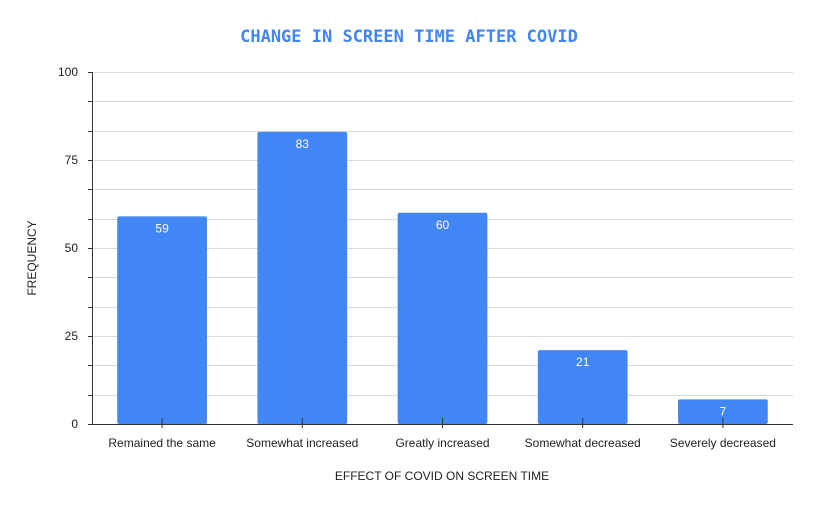 The height and width of the screenshot is (508, 818). What do you see at coordinates (72, 160) in the screenshot?
I see `y-tick-label: 75` at bounding box center [72, 160].